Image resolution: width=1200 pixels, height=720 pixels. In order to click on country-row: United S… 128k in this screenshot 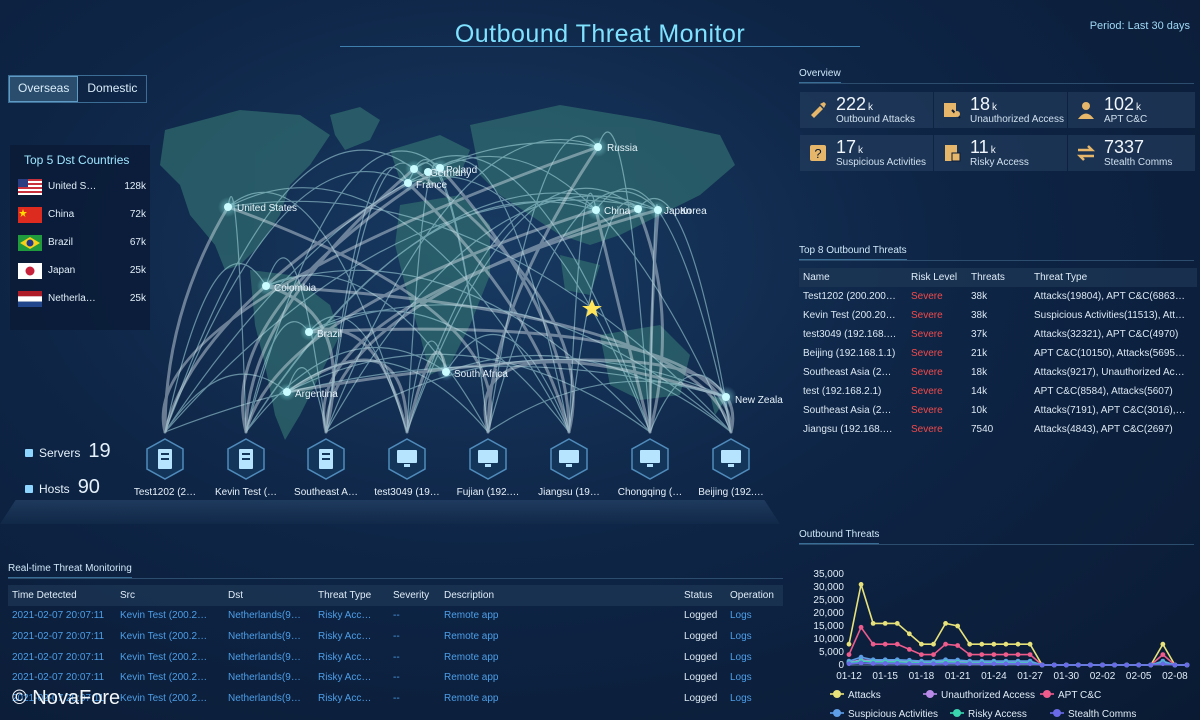, I will do `click(84, 187)`.